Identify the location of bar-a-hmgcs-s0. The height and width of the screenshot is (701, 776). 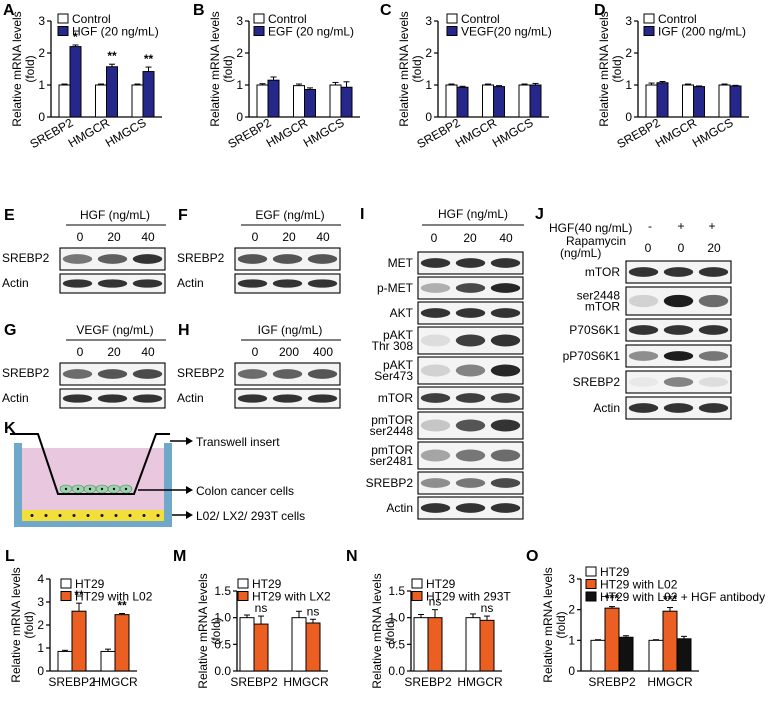
(137, 101).